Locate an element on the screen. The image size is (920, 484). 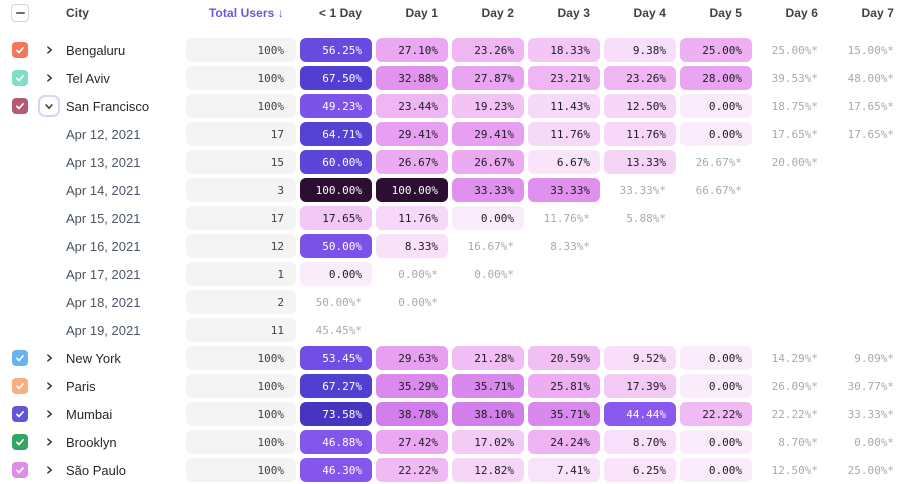
select-all-checkbox is located at coordinates (20, 13).